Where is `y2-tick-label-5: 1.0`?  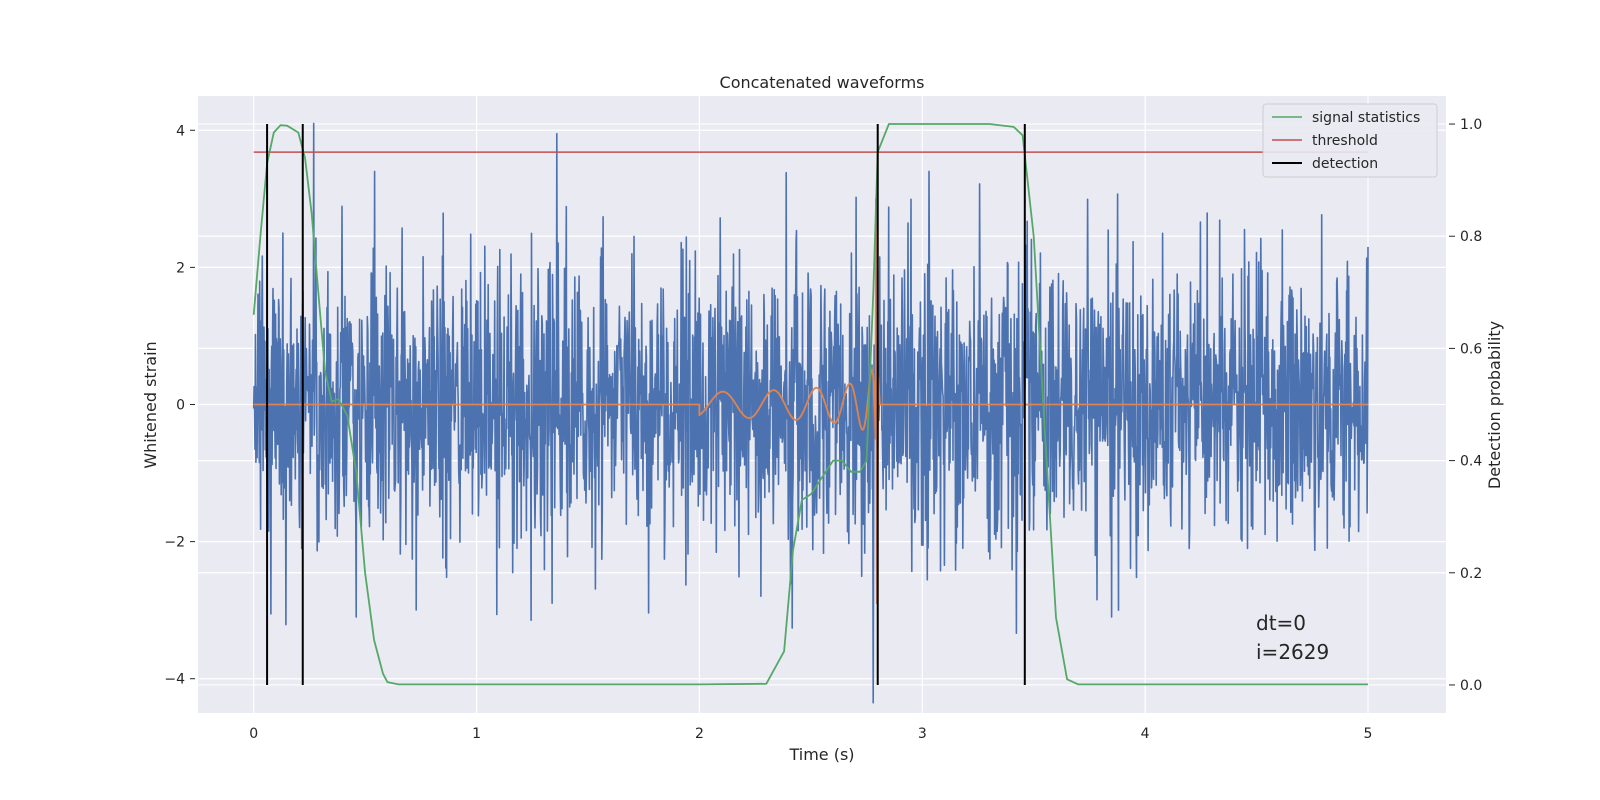 y2-tick-label-5: 1.0 is located at coordinates (1471, 125).